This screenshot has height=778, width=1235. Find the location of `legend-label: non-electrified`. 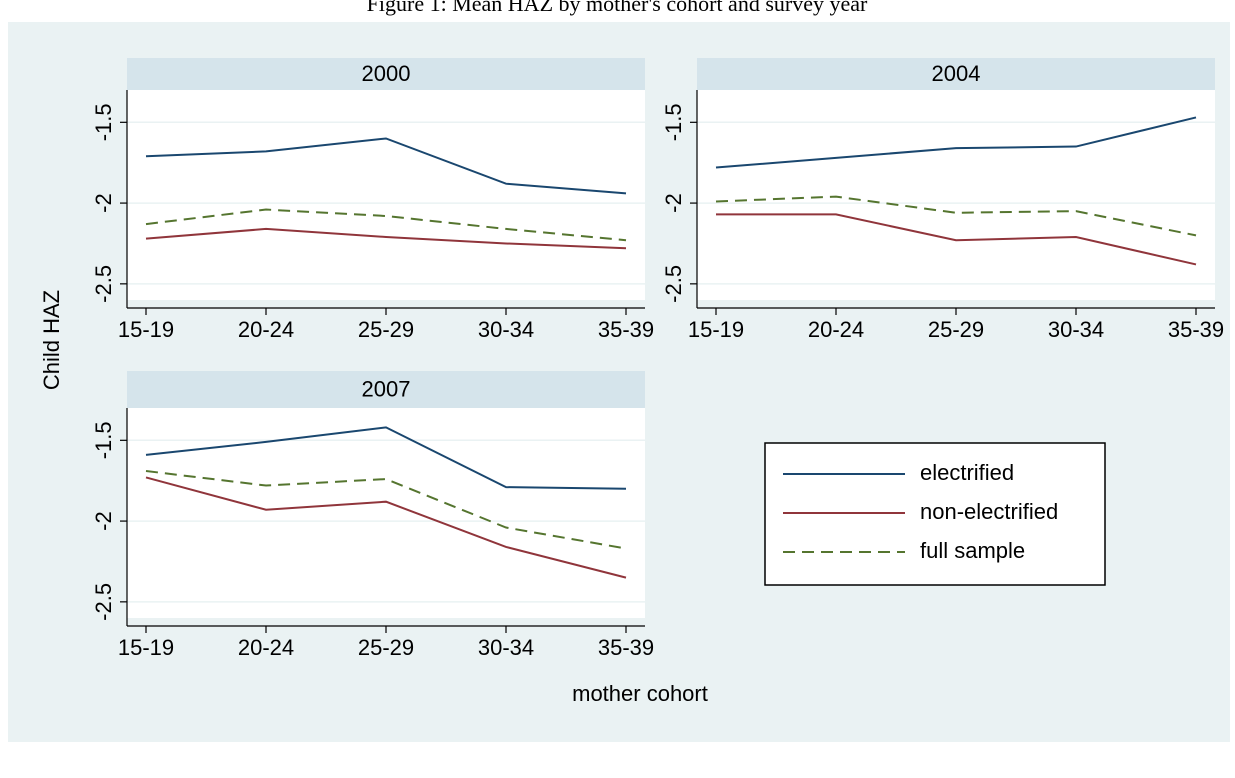

legend-label: non-electrified is located at coordinates (989, 511).